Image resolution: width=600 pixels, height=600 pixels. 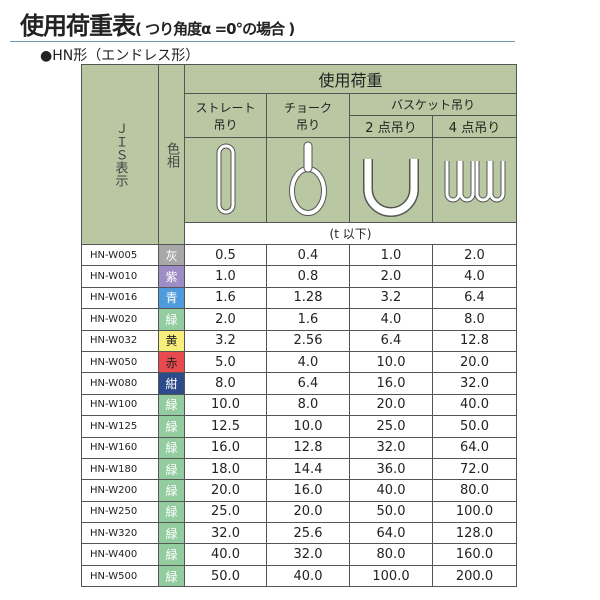 What do you see at coordinates (308, 276) in the screenshot?
I see `load-value: 0.8` at bounding box center [308, 276].